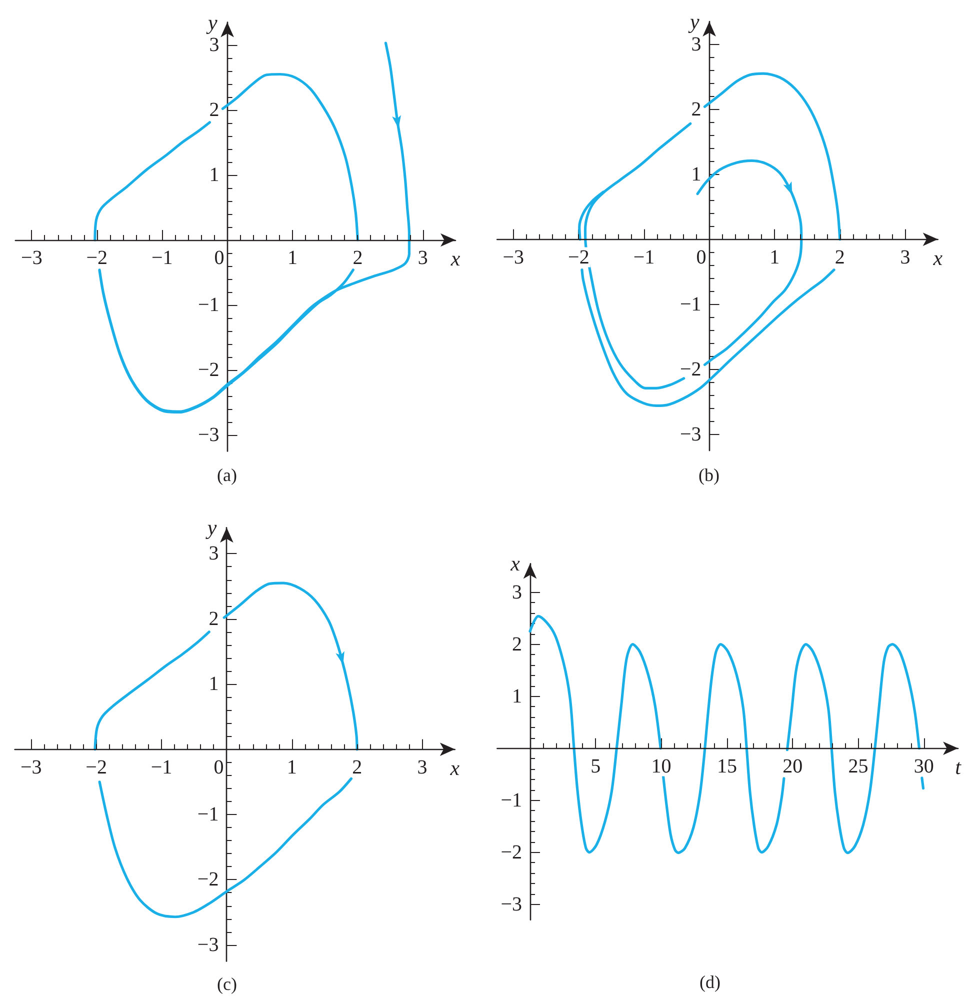 This screenshot has height=997, width=968. Describe the element at coordinates (661, 766) in the screenshot. I see `x-tick-label: 10` at that location.